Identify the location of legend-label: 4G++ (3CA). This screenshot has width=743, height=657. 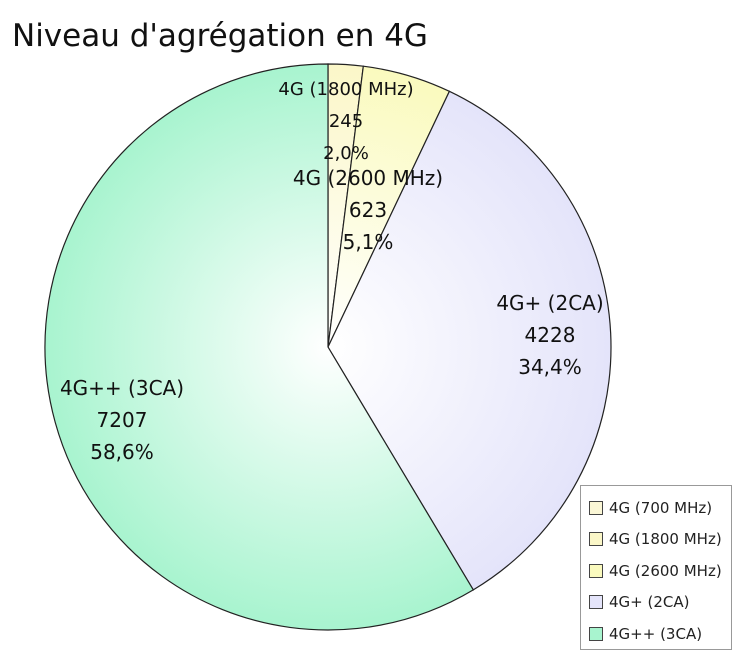
(656, 633).